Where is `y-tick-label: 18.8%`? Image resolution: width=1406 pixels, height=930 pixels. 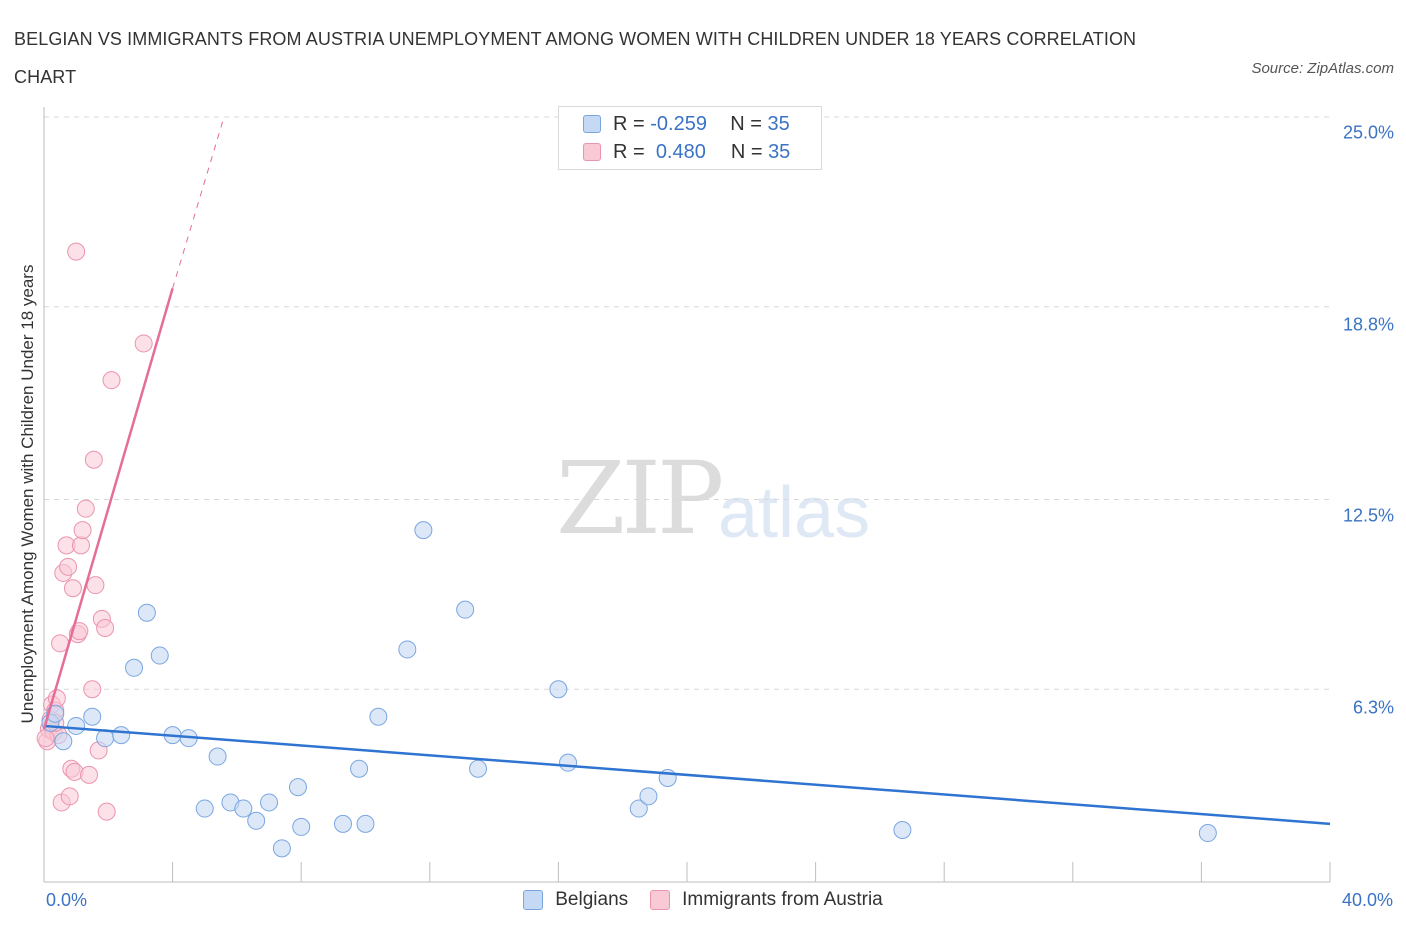 y-tick-label: 18.8% is located at coordinates (1368, 324).